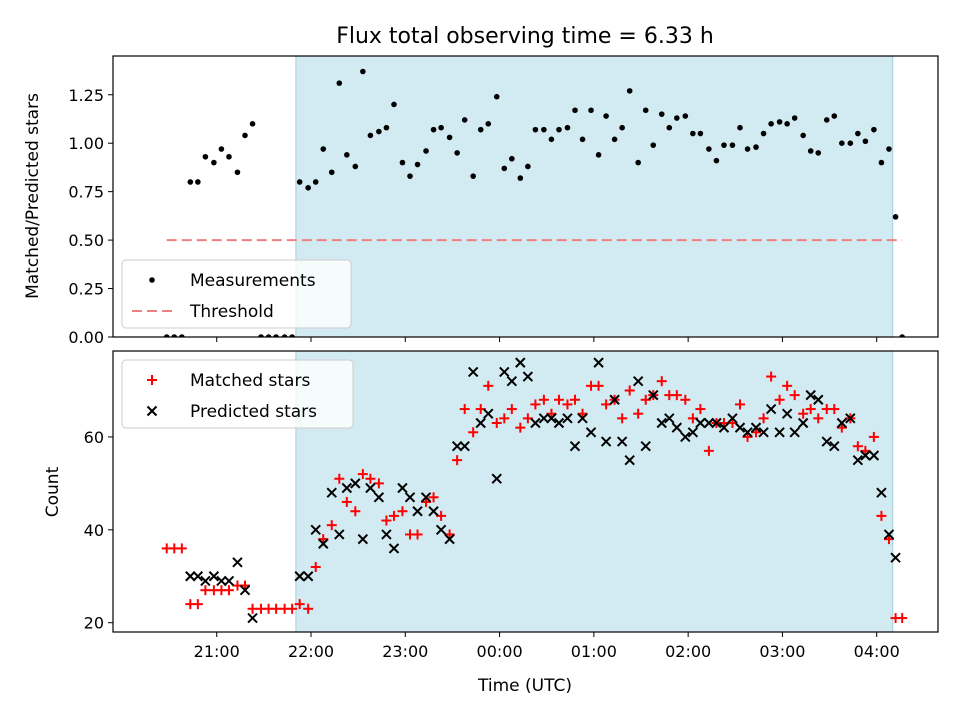 The image size is (960, 720). I want to click on x-tick-label: 21:00, so click(217, 651).